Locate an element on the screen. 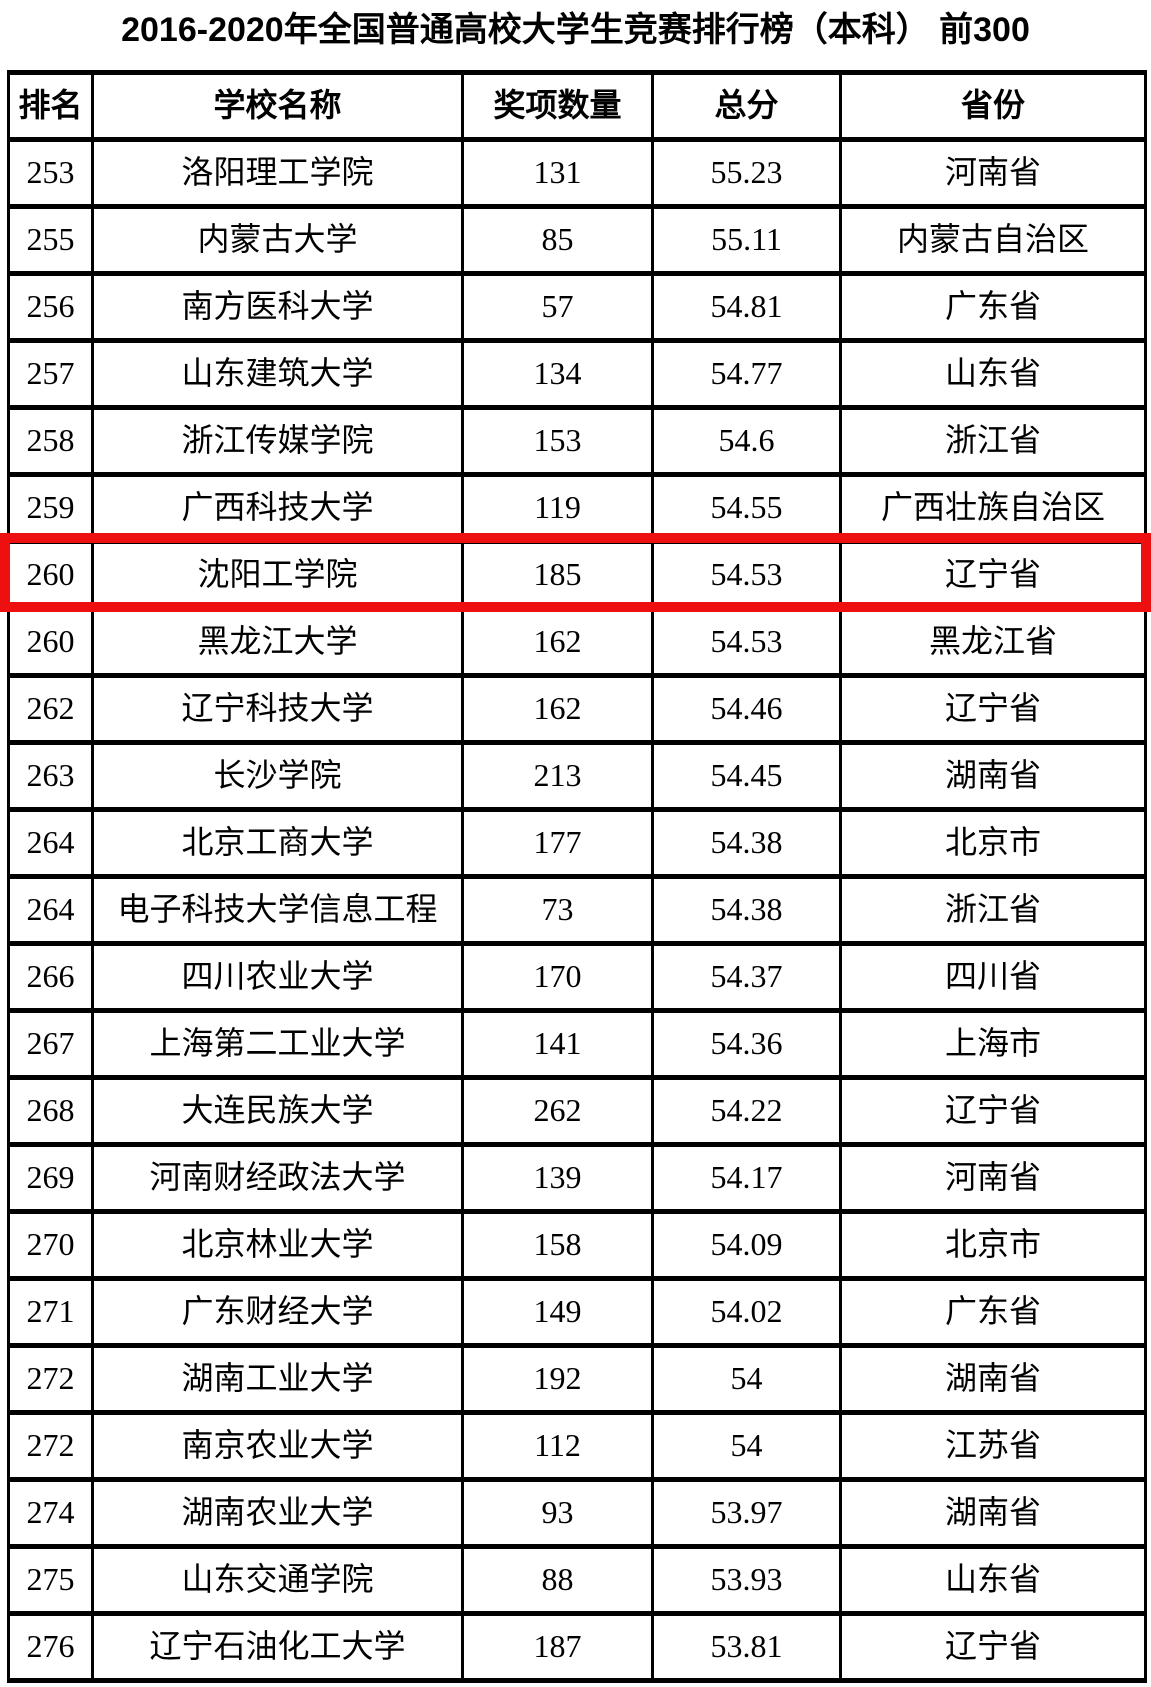  rank-cell: 266 is located at coordinates (50, 977).